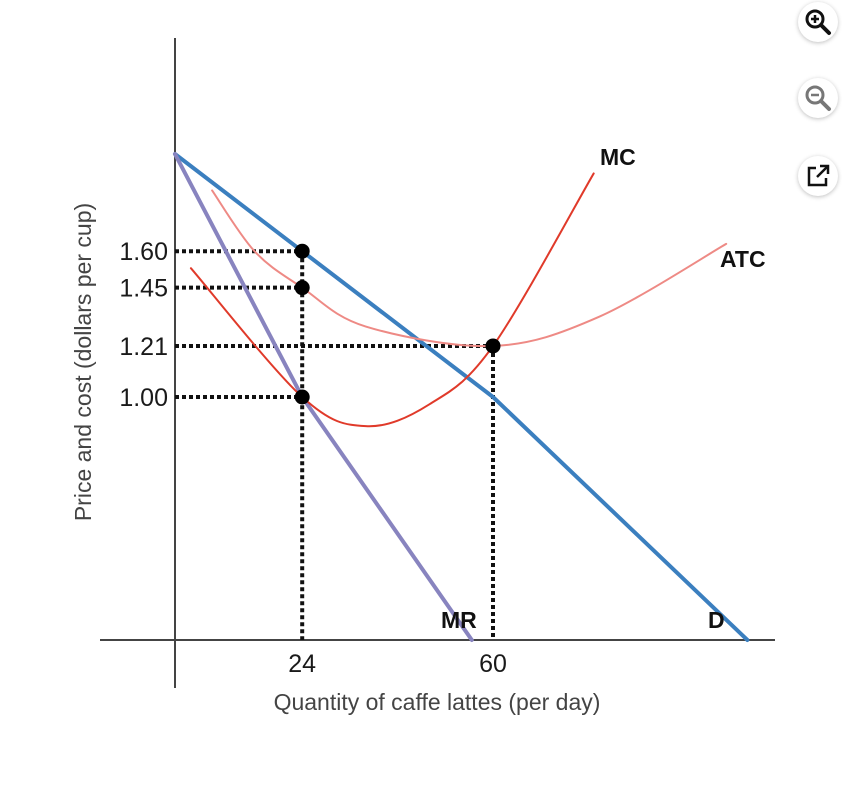 The image size is (842, 808). I want to click on series-mc-label: MC, so click(618, 157).